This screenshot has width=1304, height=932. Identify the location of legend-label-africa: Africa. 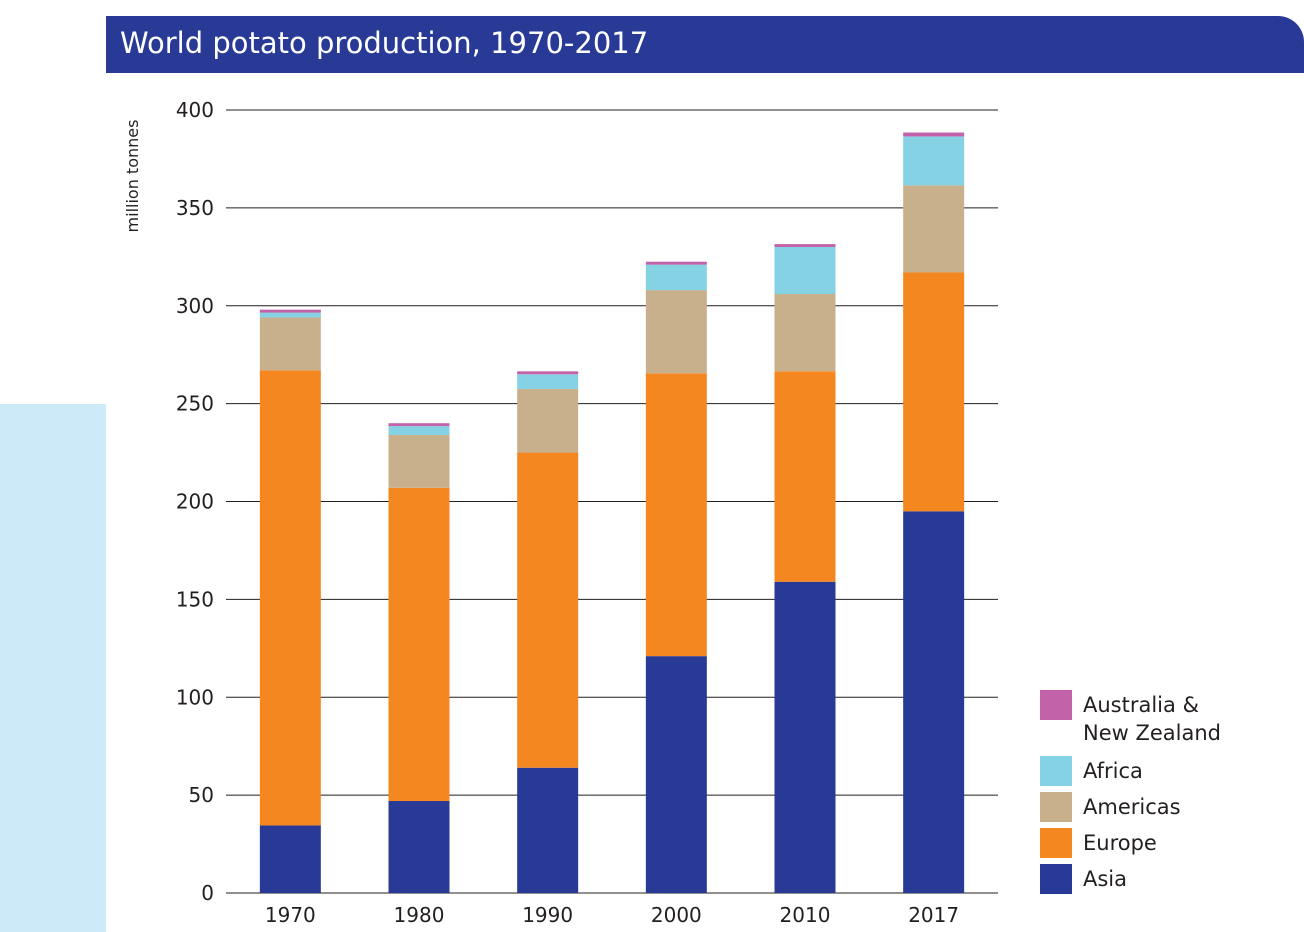
(1113, 771).